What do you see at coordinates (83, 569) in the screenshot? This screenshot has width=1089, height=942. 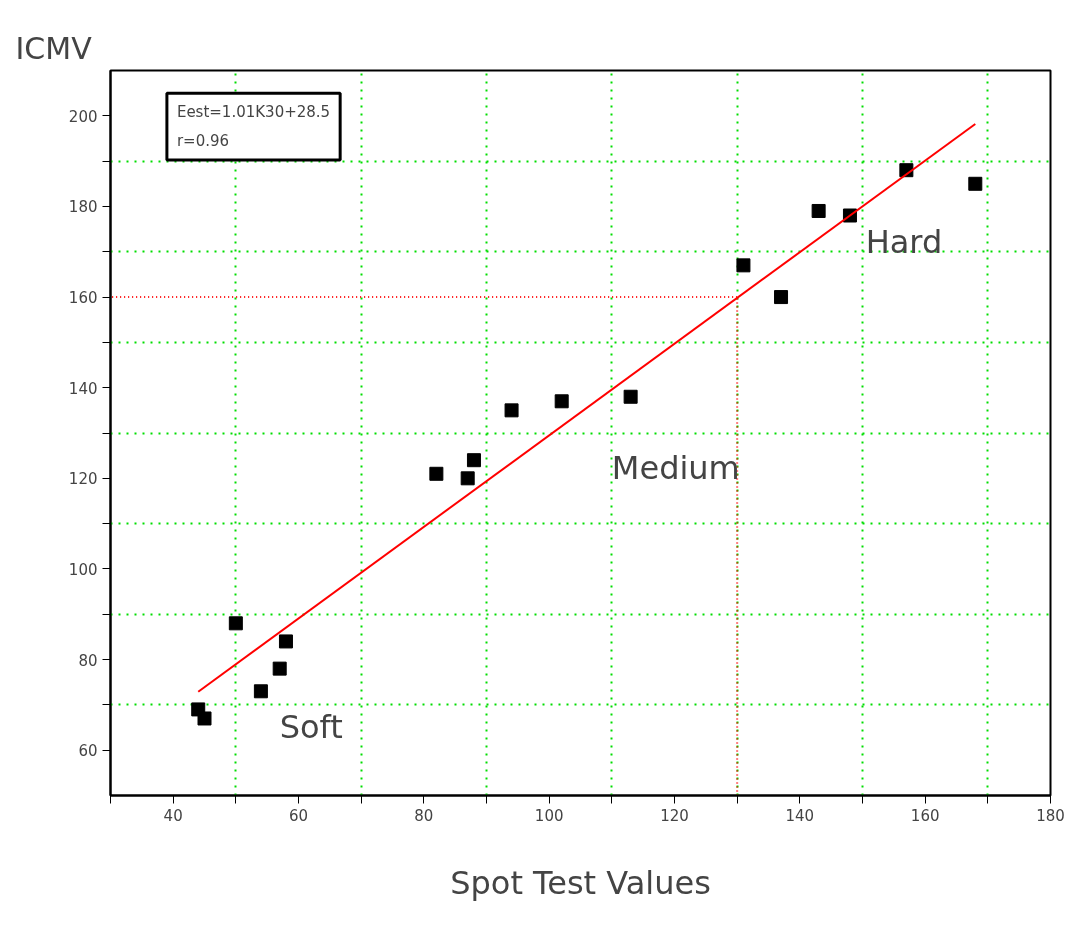 I see `y-tick-label: 100` at bounding box center [83, 569].